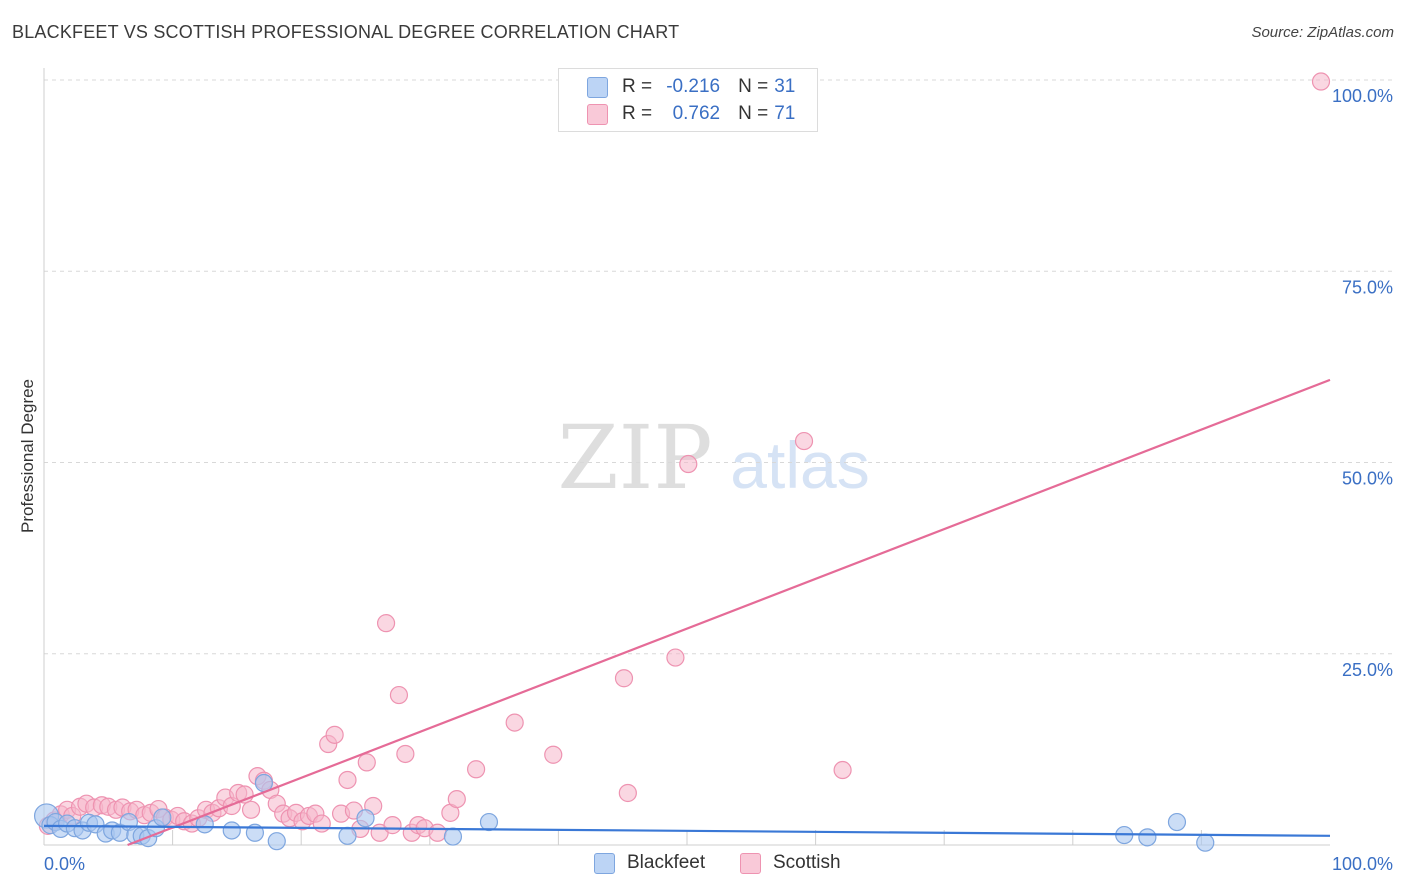 The height and width of the screenshot is (892, 1406). I want to click on legend-row-scottish: R = 0.762 N = 71, so click(691, 114).